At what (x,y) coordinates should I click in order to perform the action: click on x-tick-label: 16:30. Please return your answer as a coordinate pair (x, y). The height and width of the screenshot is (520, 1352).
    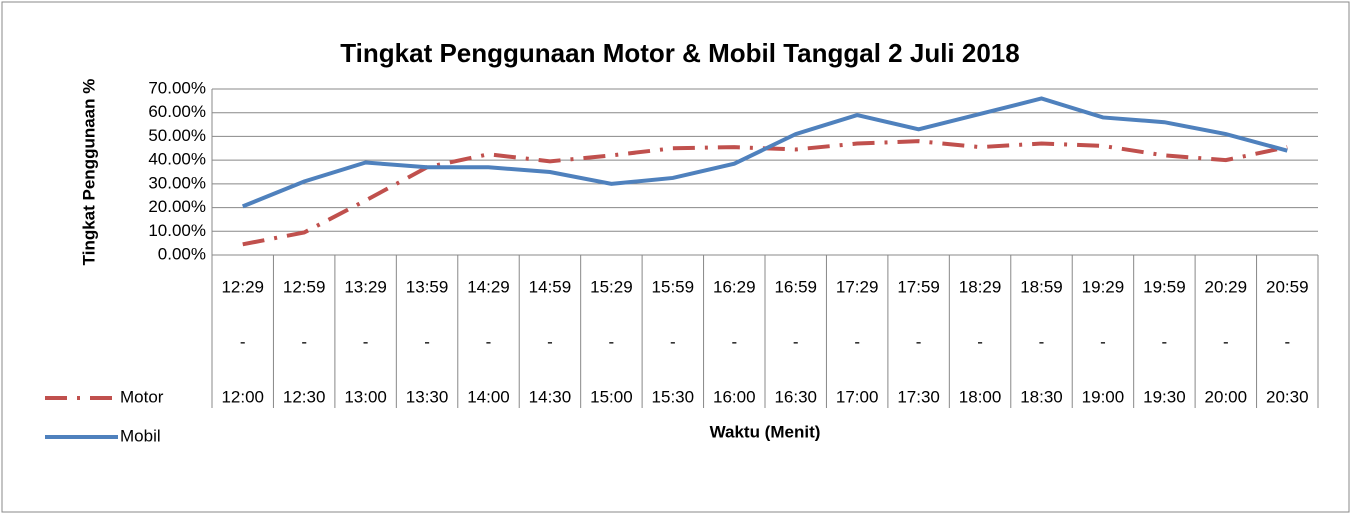
    Looking at the image, I should click on (795, 396).